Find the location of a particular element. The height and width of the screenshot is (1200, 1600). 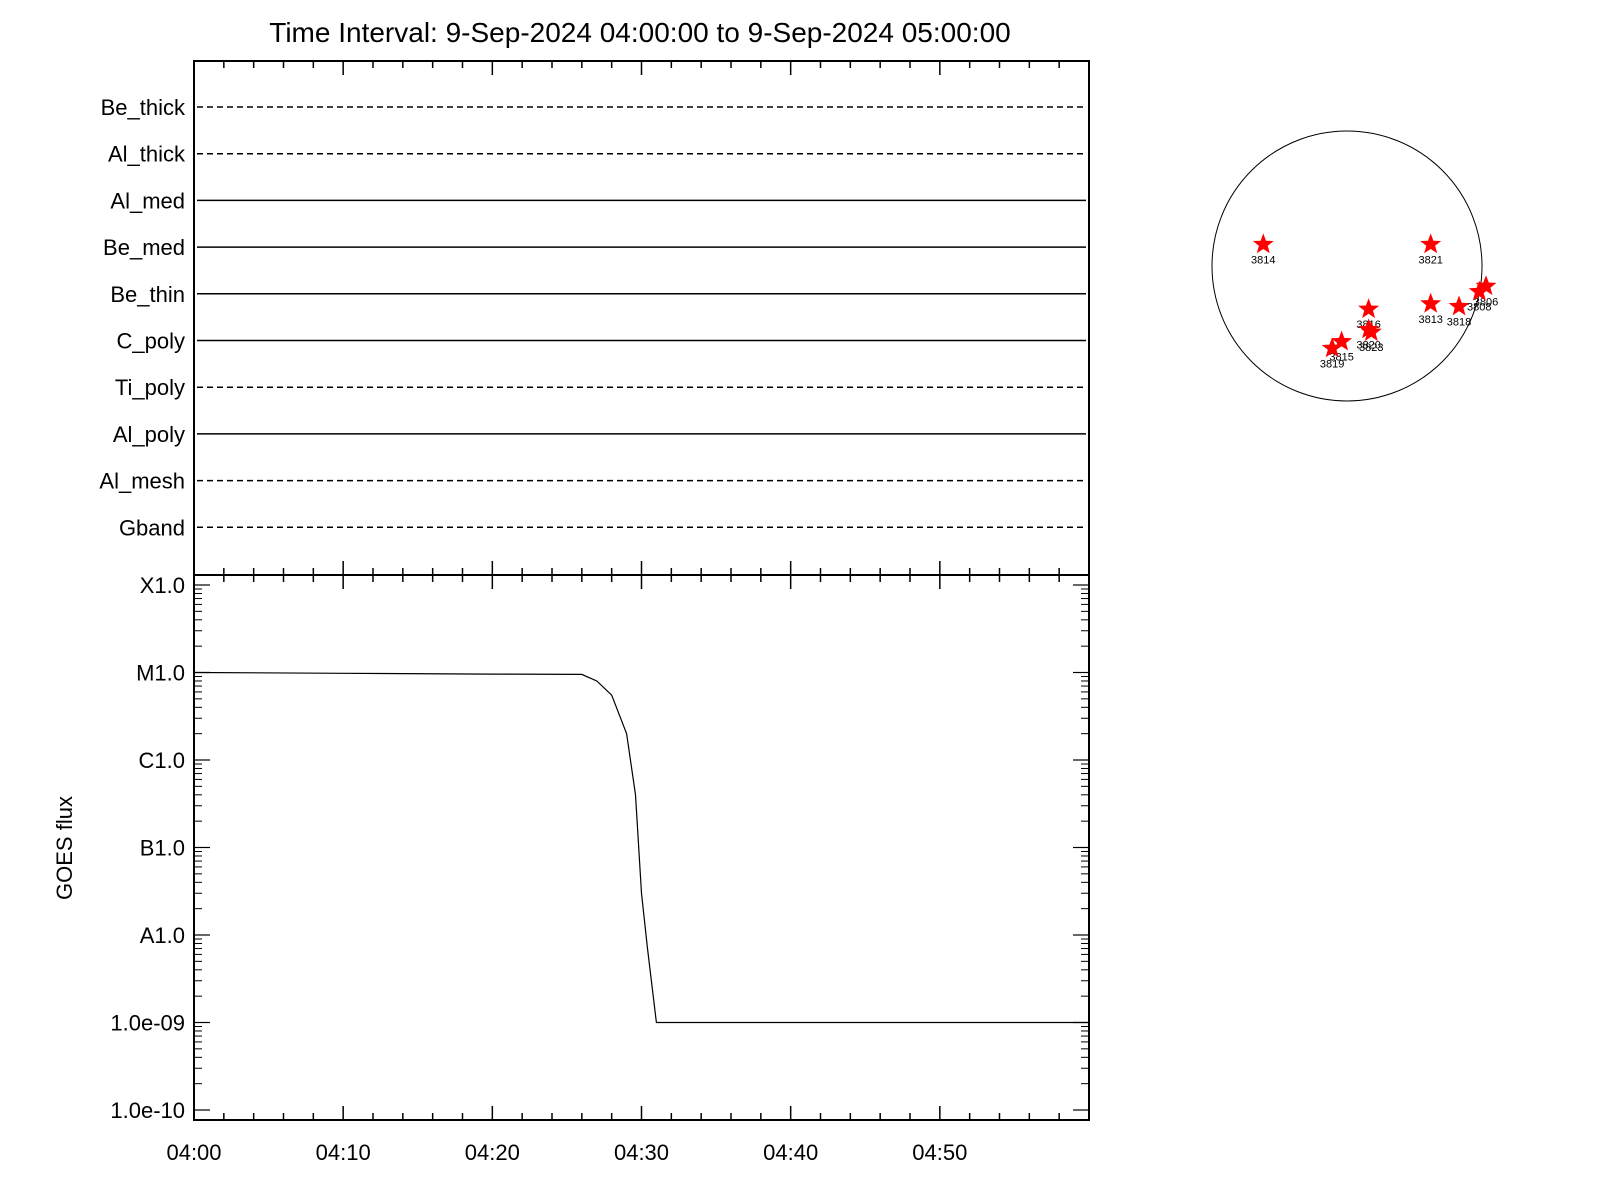

filter-label: Be_thin is located at coordinates (147, 294).